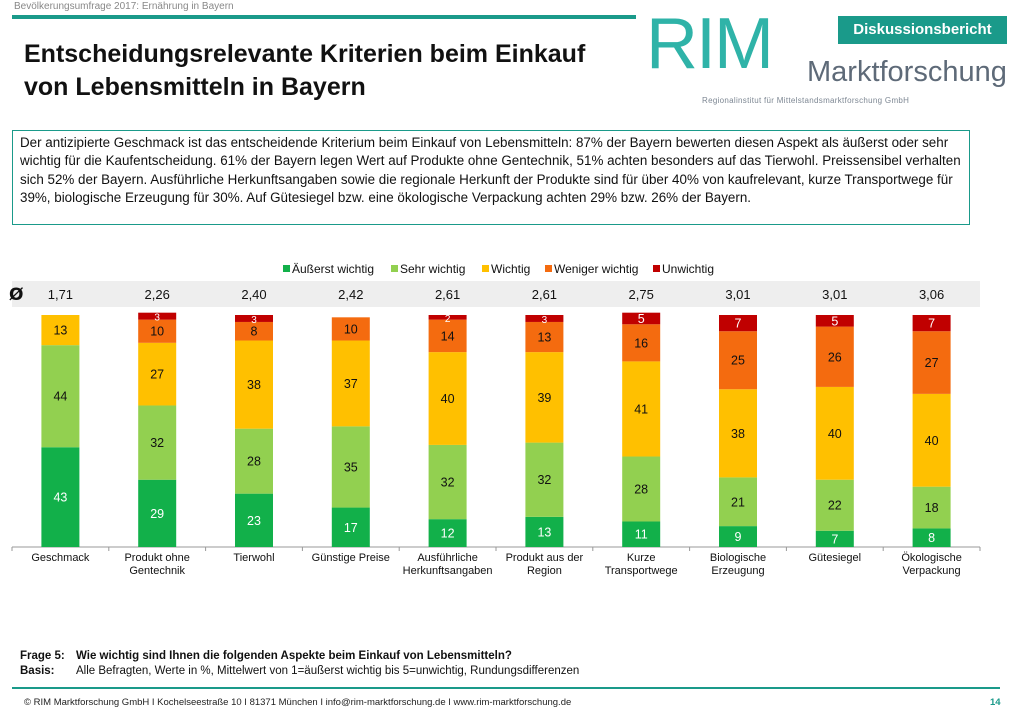  I want to click on data-label: 21, so click(738, 502).